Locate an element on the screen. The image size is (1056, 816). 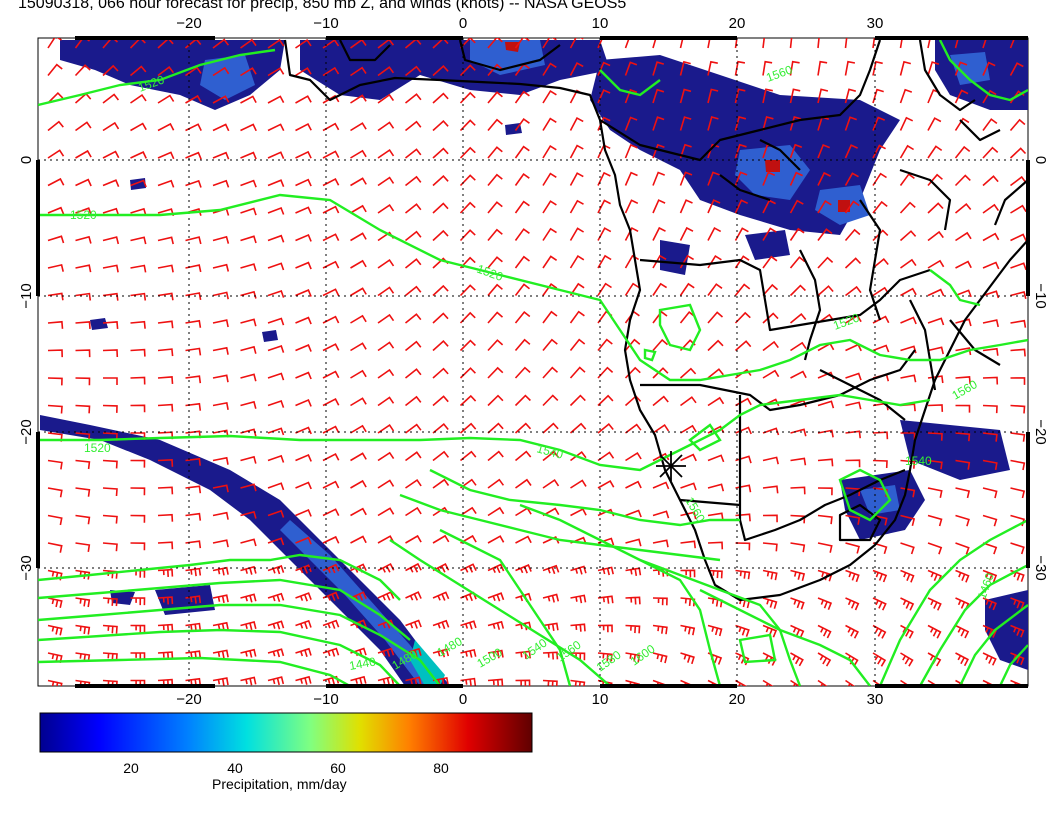
lat-tick-label: 0 is located at coordinates (26, 160).